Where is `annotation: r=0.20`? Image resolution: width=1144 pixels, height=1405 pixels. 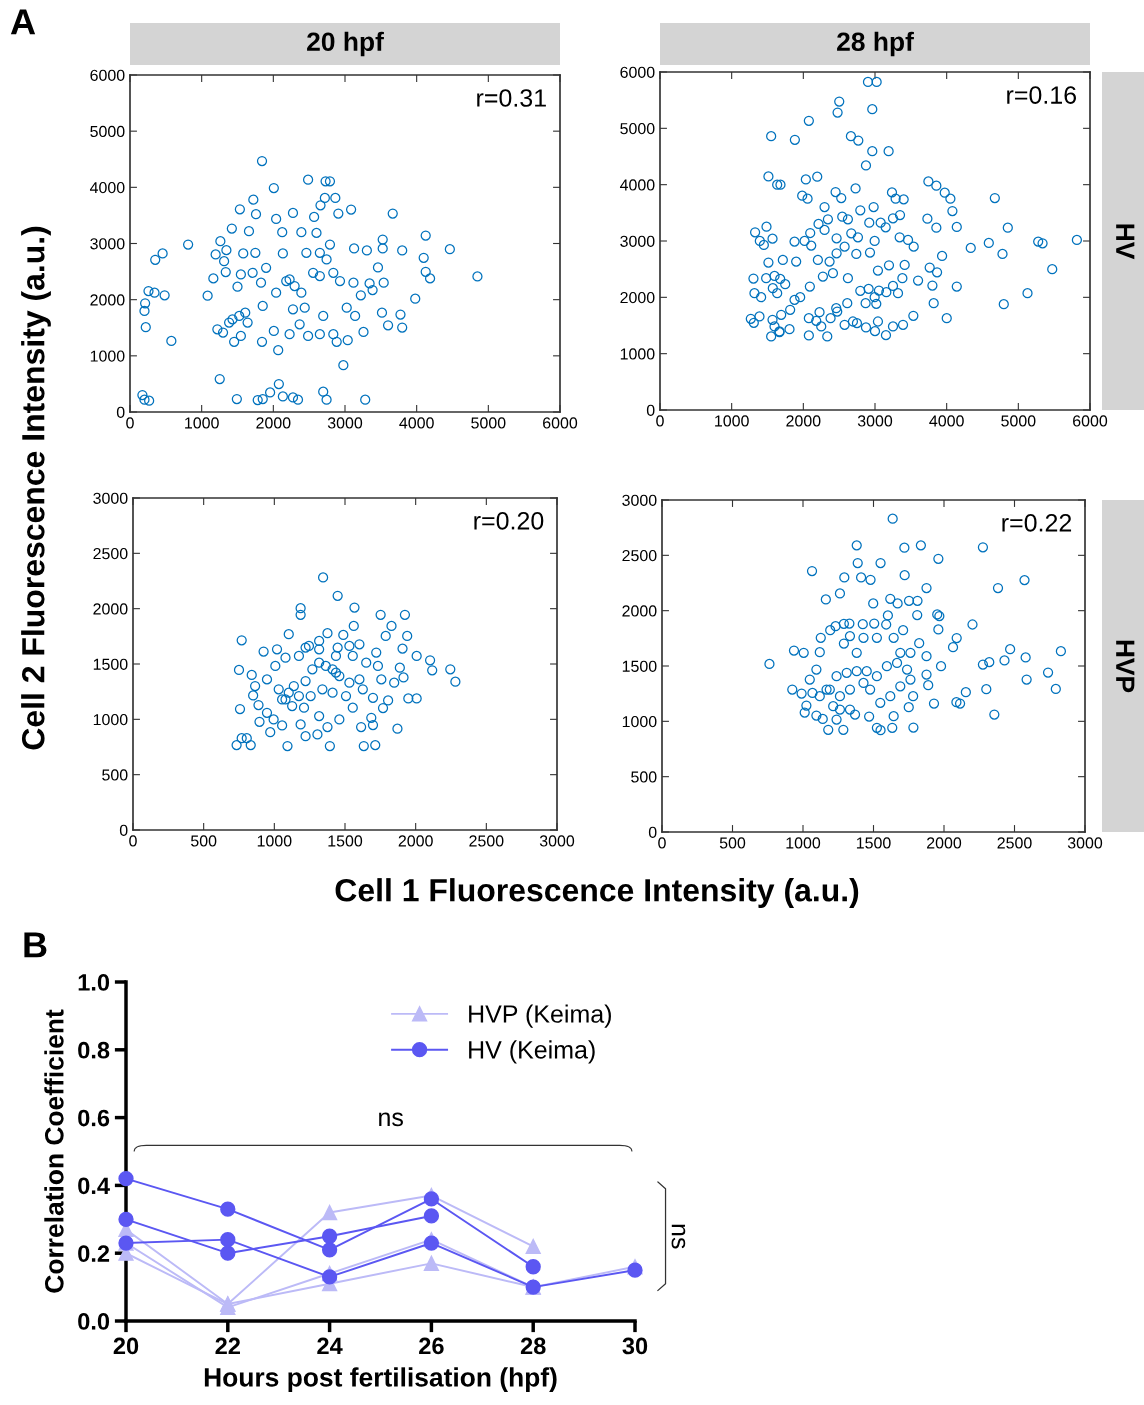 annotation: r=0.20 is located at coordinates (509, 520).